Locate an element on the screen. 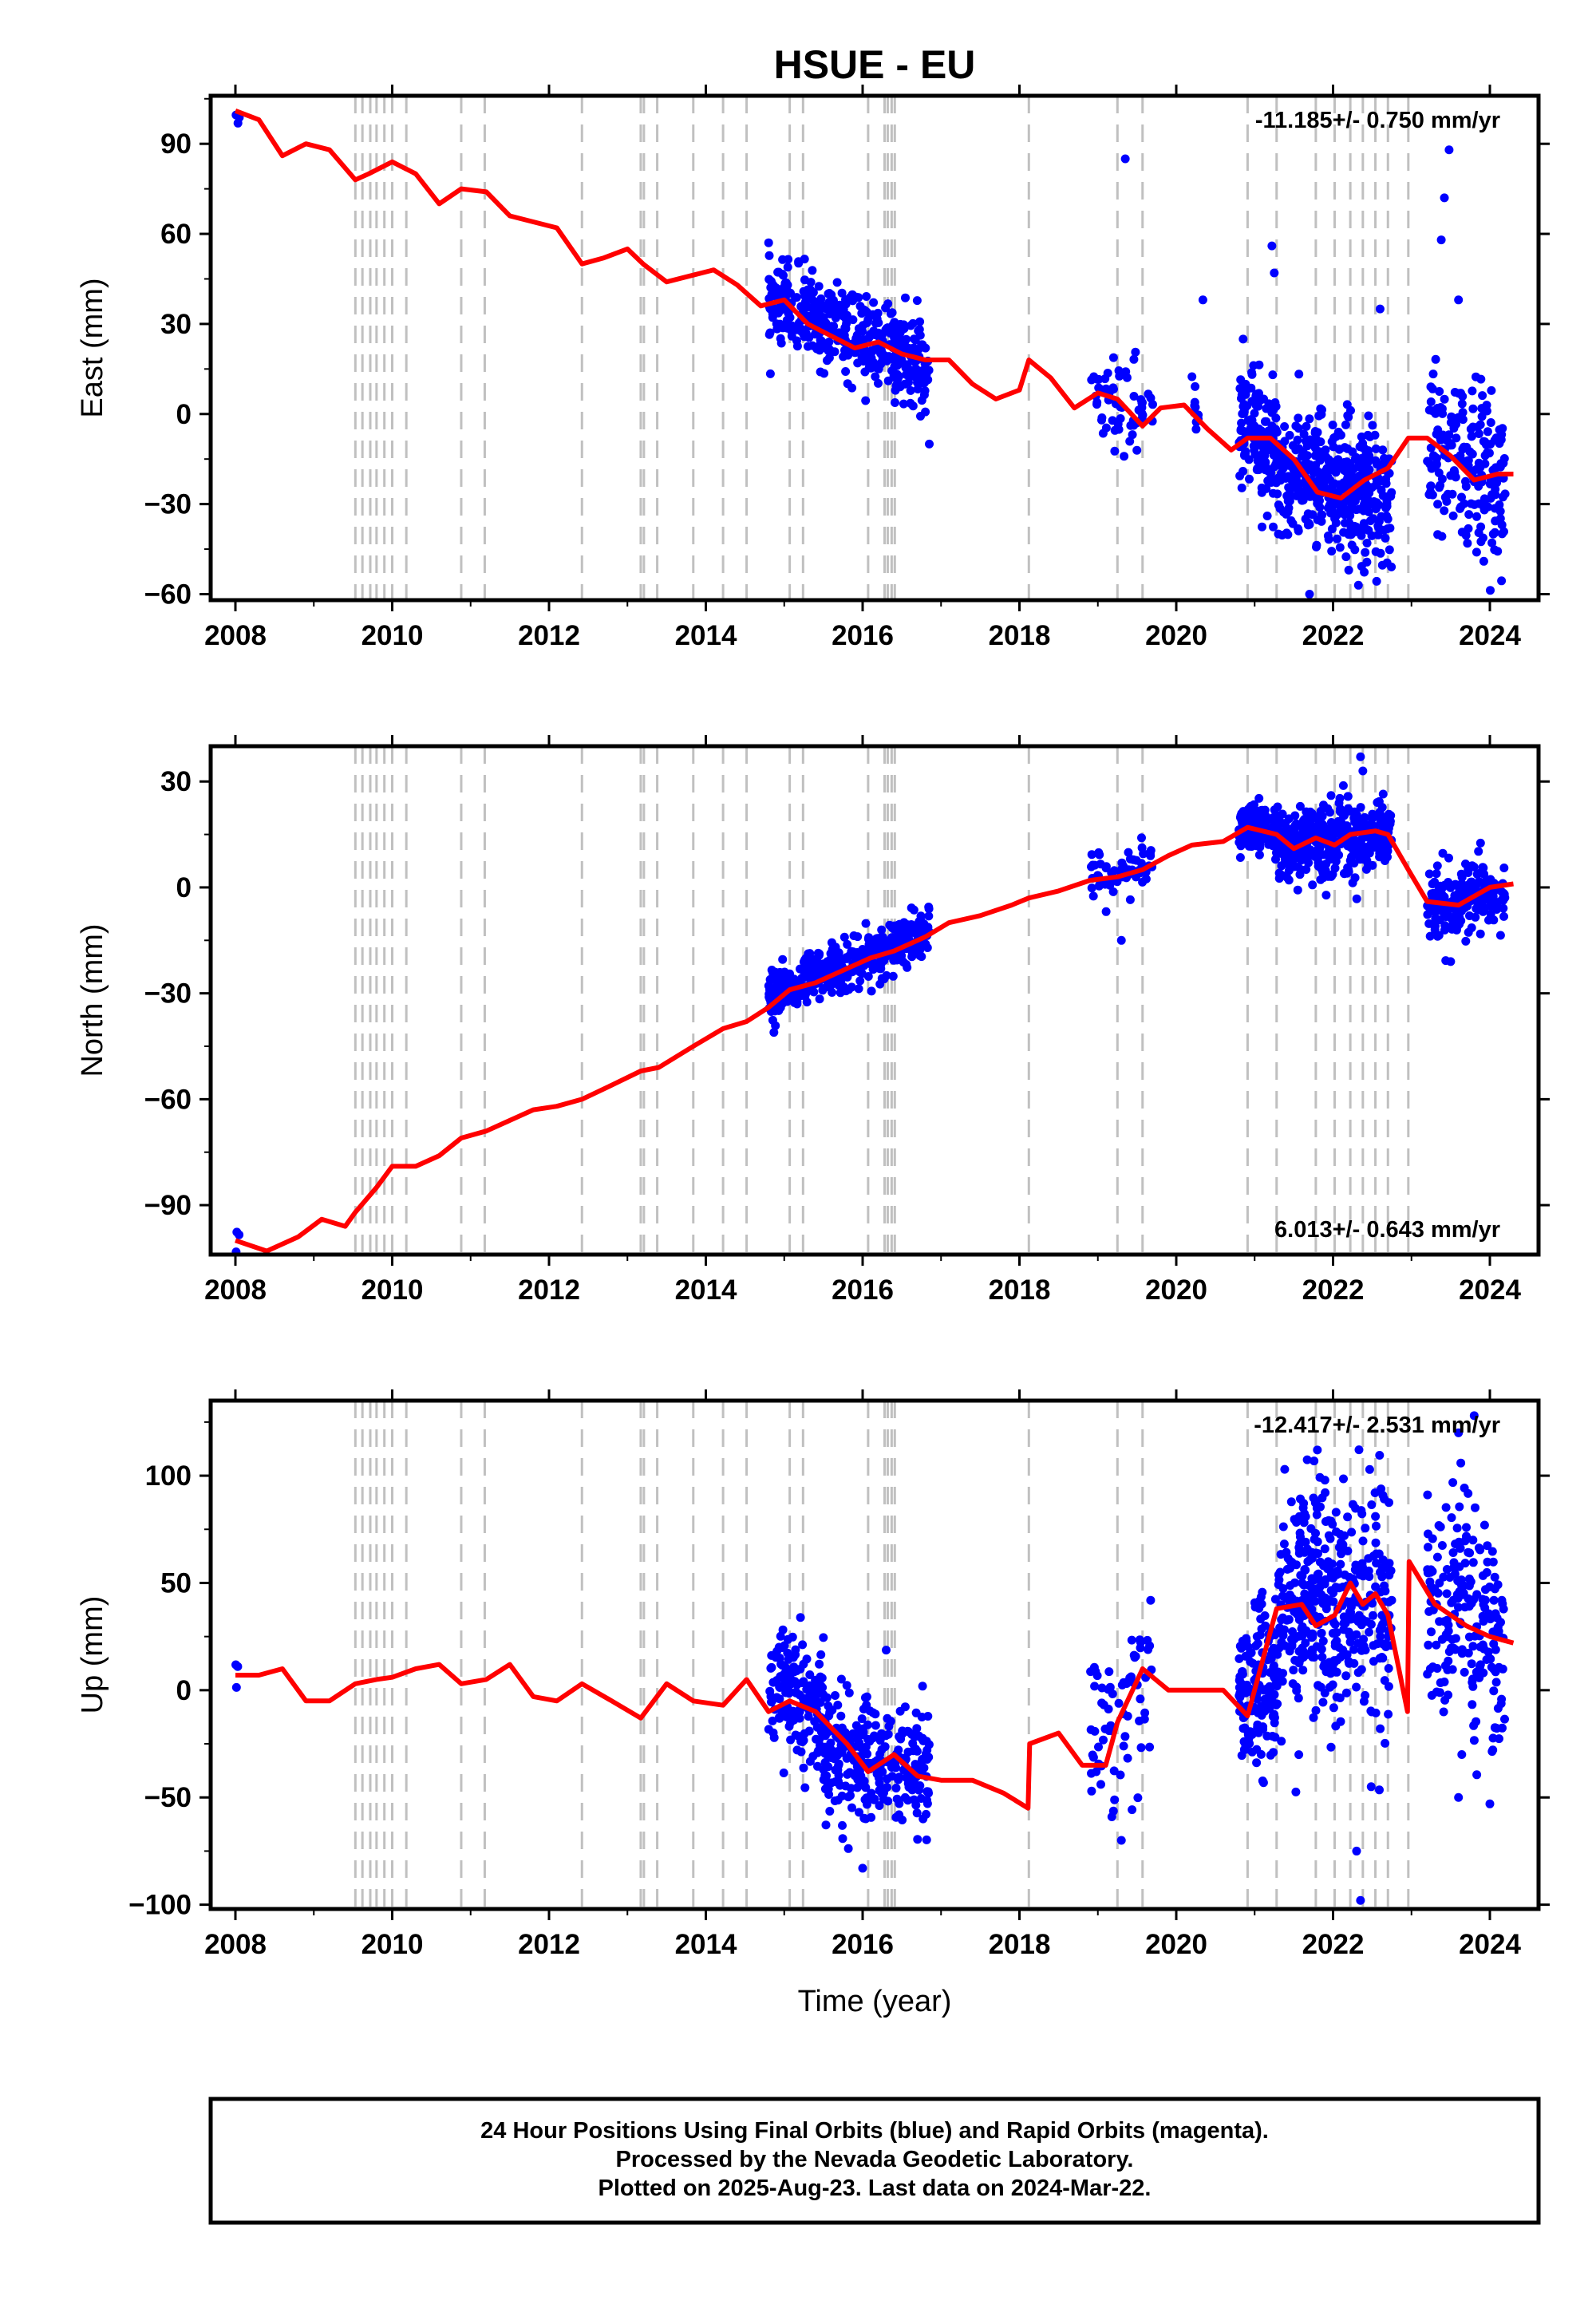  x-tick-label: 2010 is located at coordinates (392, 1290).